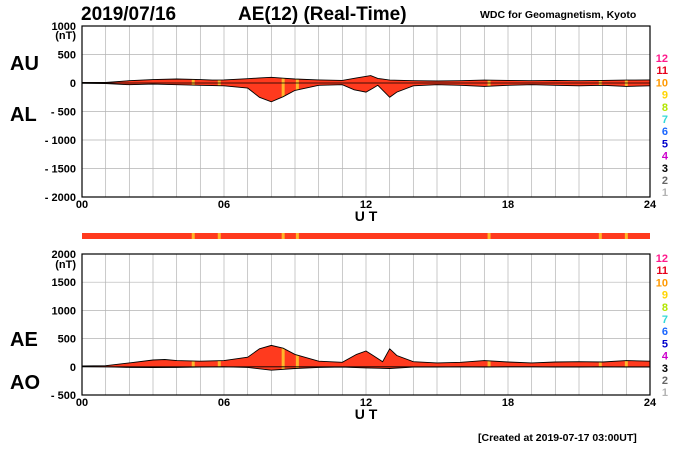 This screenshot has height=450, width=700. What do you see at coordinates (129, 14) in the screenshot?
I see `chart-date: 2019/07/16` at bounding box center [129, 14].